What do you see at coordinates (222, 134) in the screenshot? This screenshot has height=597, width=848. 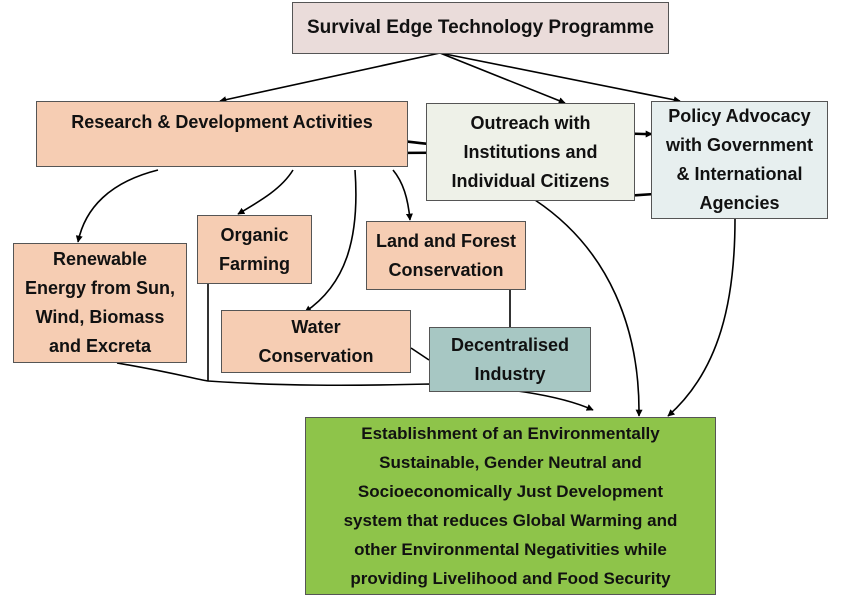 I see `research-box: Research & Development Activities` at bounding box center [222, 134].